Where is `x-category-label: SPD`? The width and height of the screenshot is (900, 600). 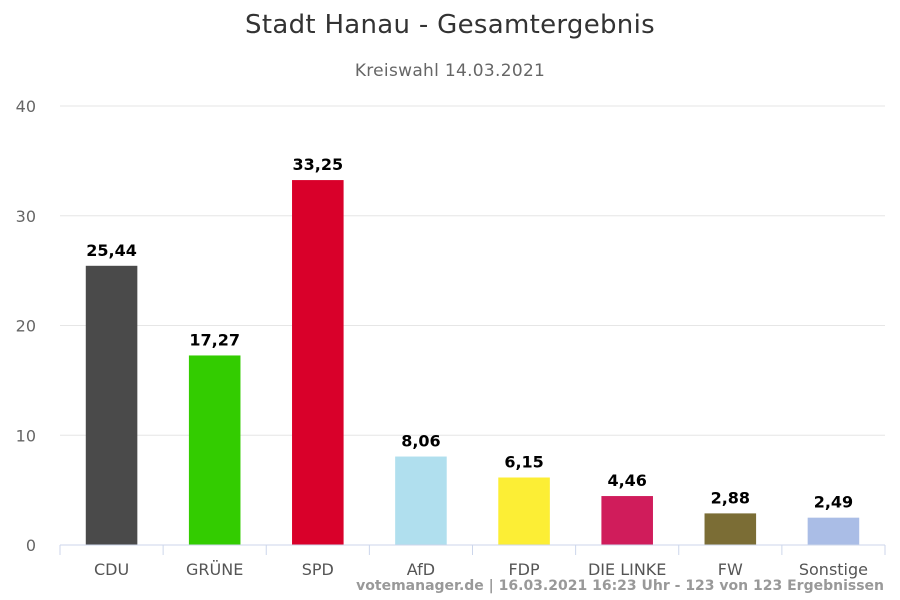 x-category-label: SPD is located at coordinates (318, 569).